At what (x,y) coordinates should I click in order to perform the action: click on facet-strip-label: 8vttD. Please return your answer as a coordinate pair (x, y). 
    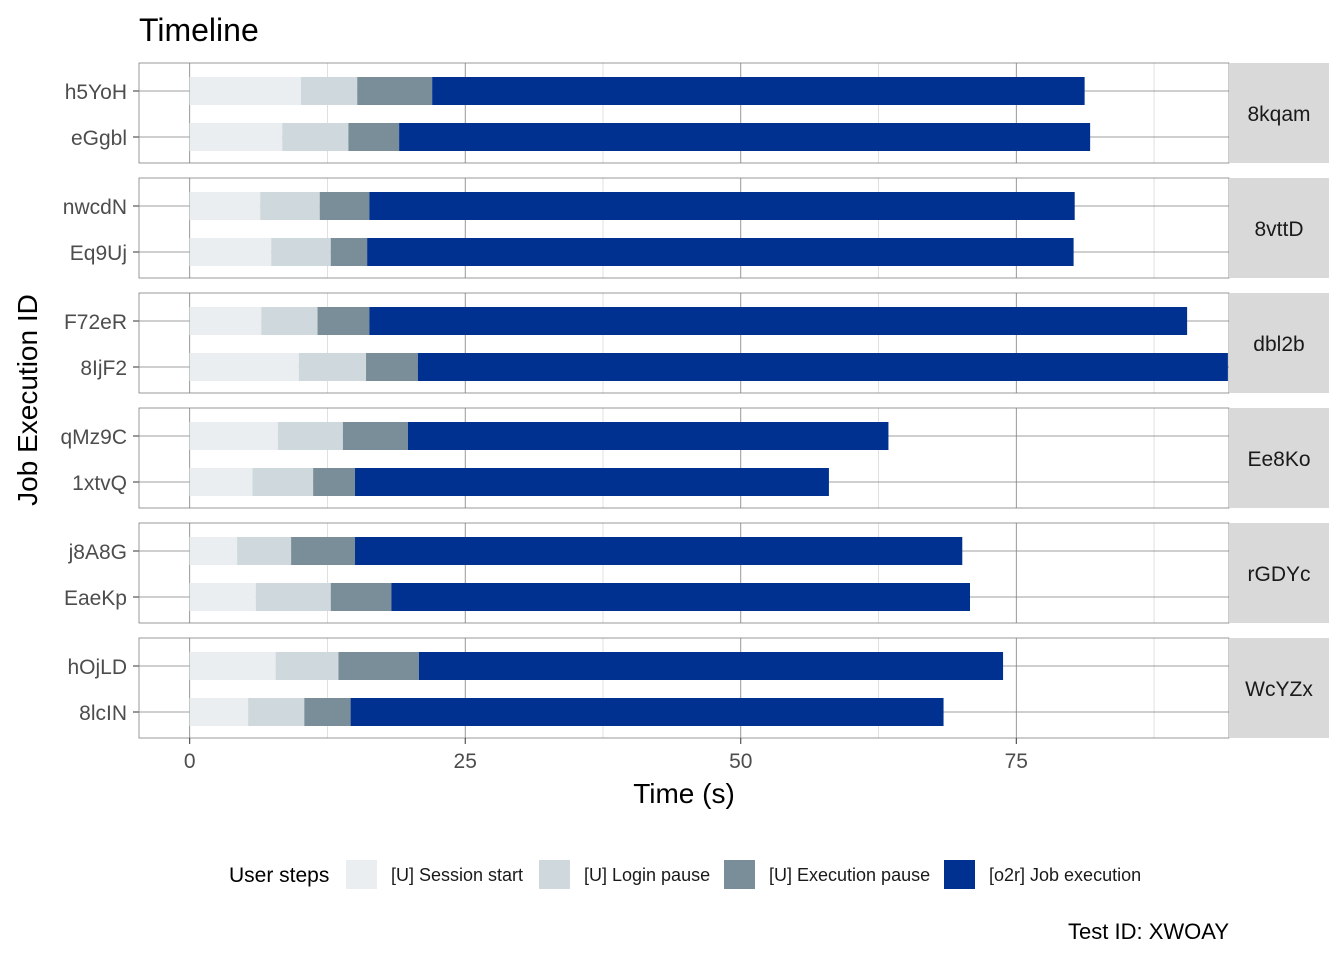
    Looking at the image, I should click on (1278, 229).